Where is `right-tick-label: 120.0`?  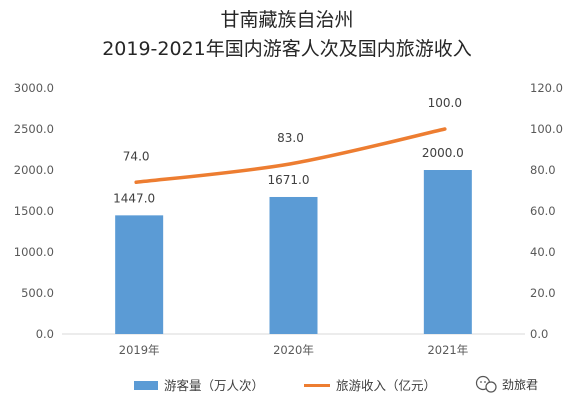
right-tick-label: 120.0 is located at coordinates (546, 88).